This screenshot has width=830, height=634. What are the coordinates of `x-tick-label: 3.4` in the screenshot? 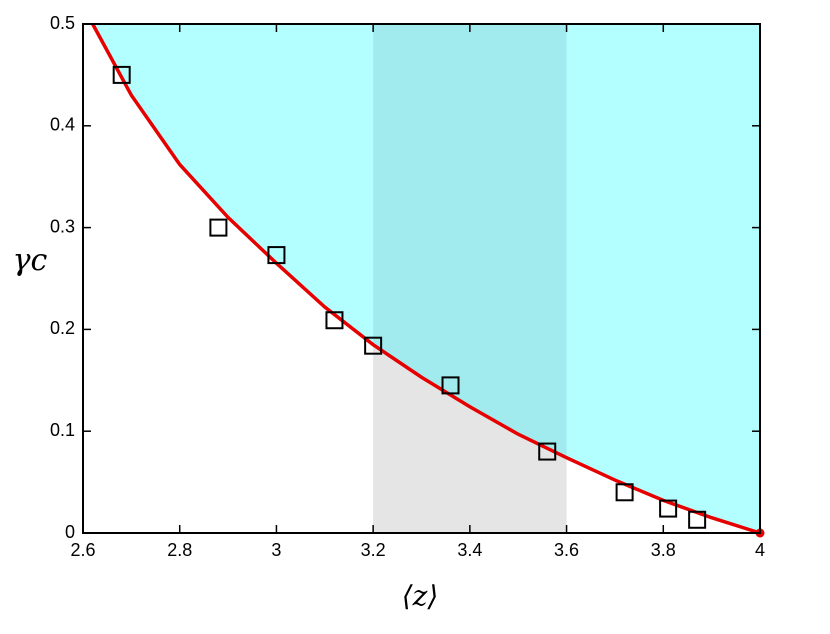 It's located at (469, 550).